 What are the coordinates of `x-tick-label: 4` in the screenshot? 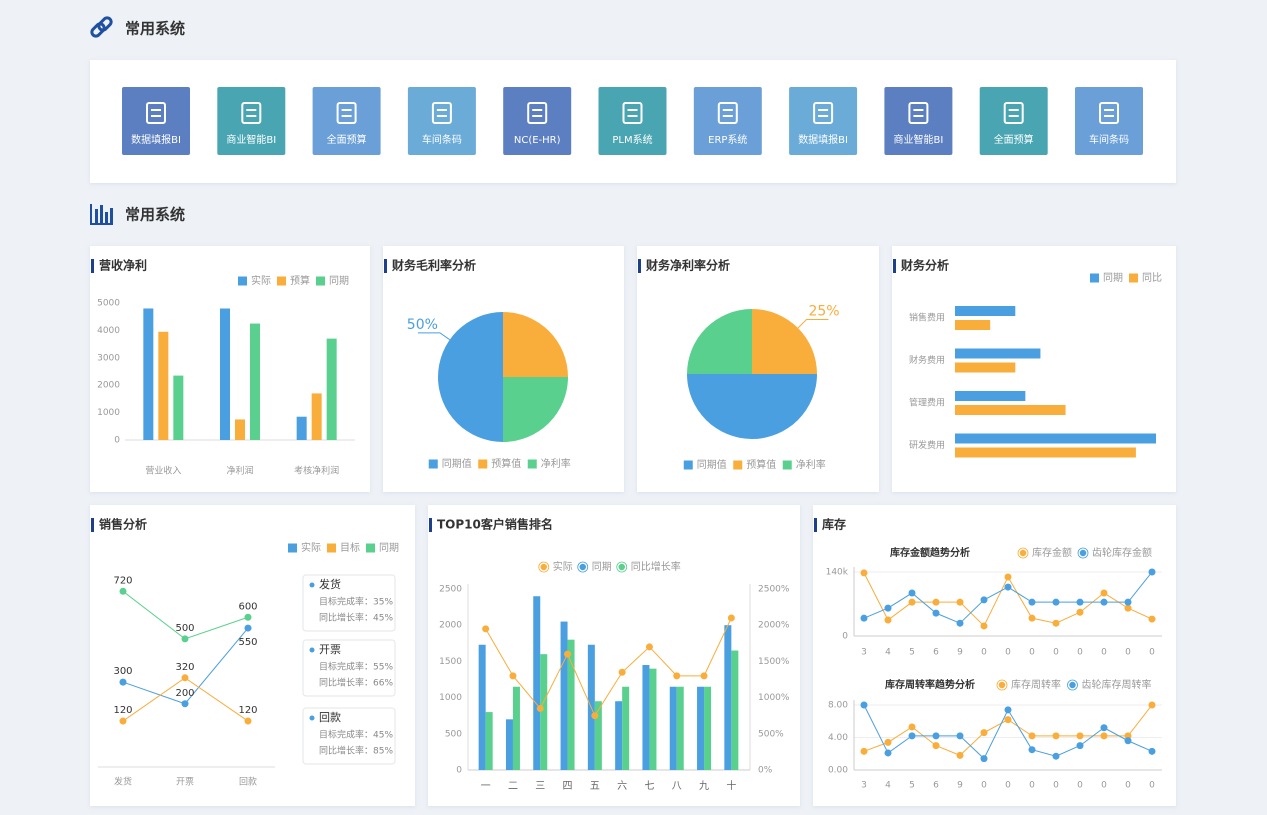 It's located at (888, 786).